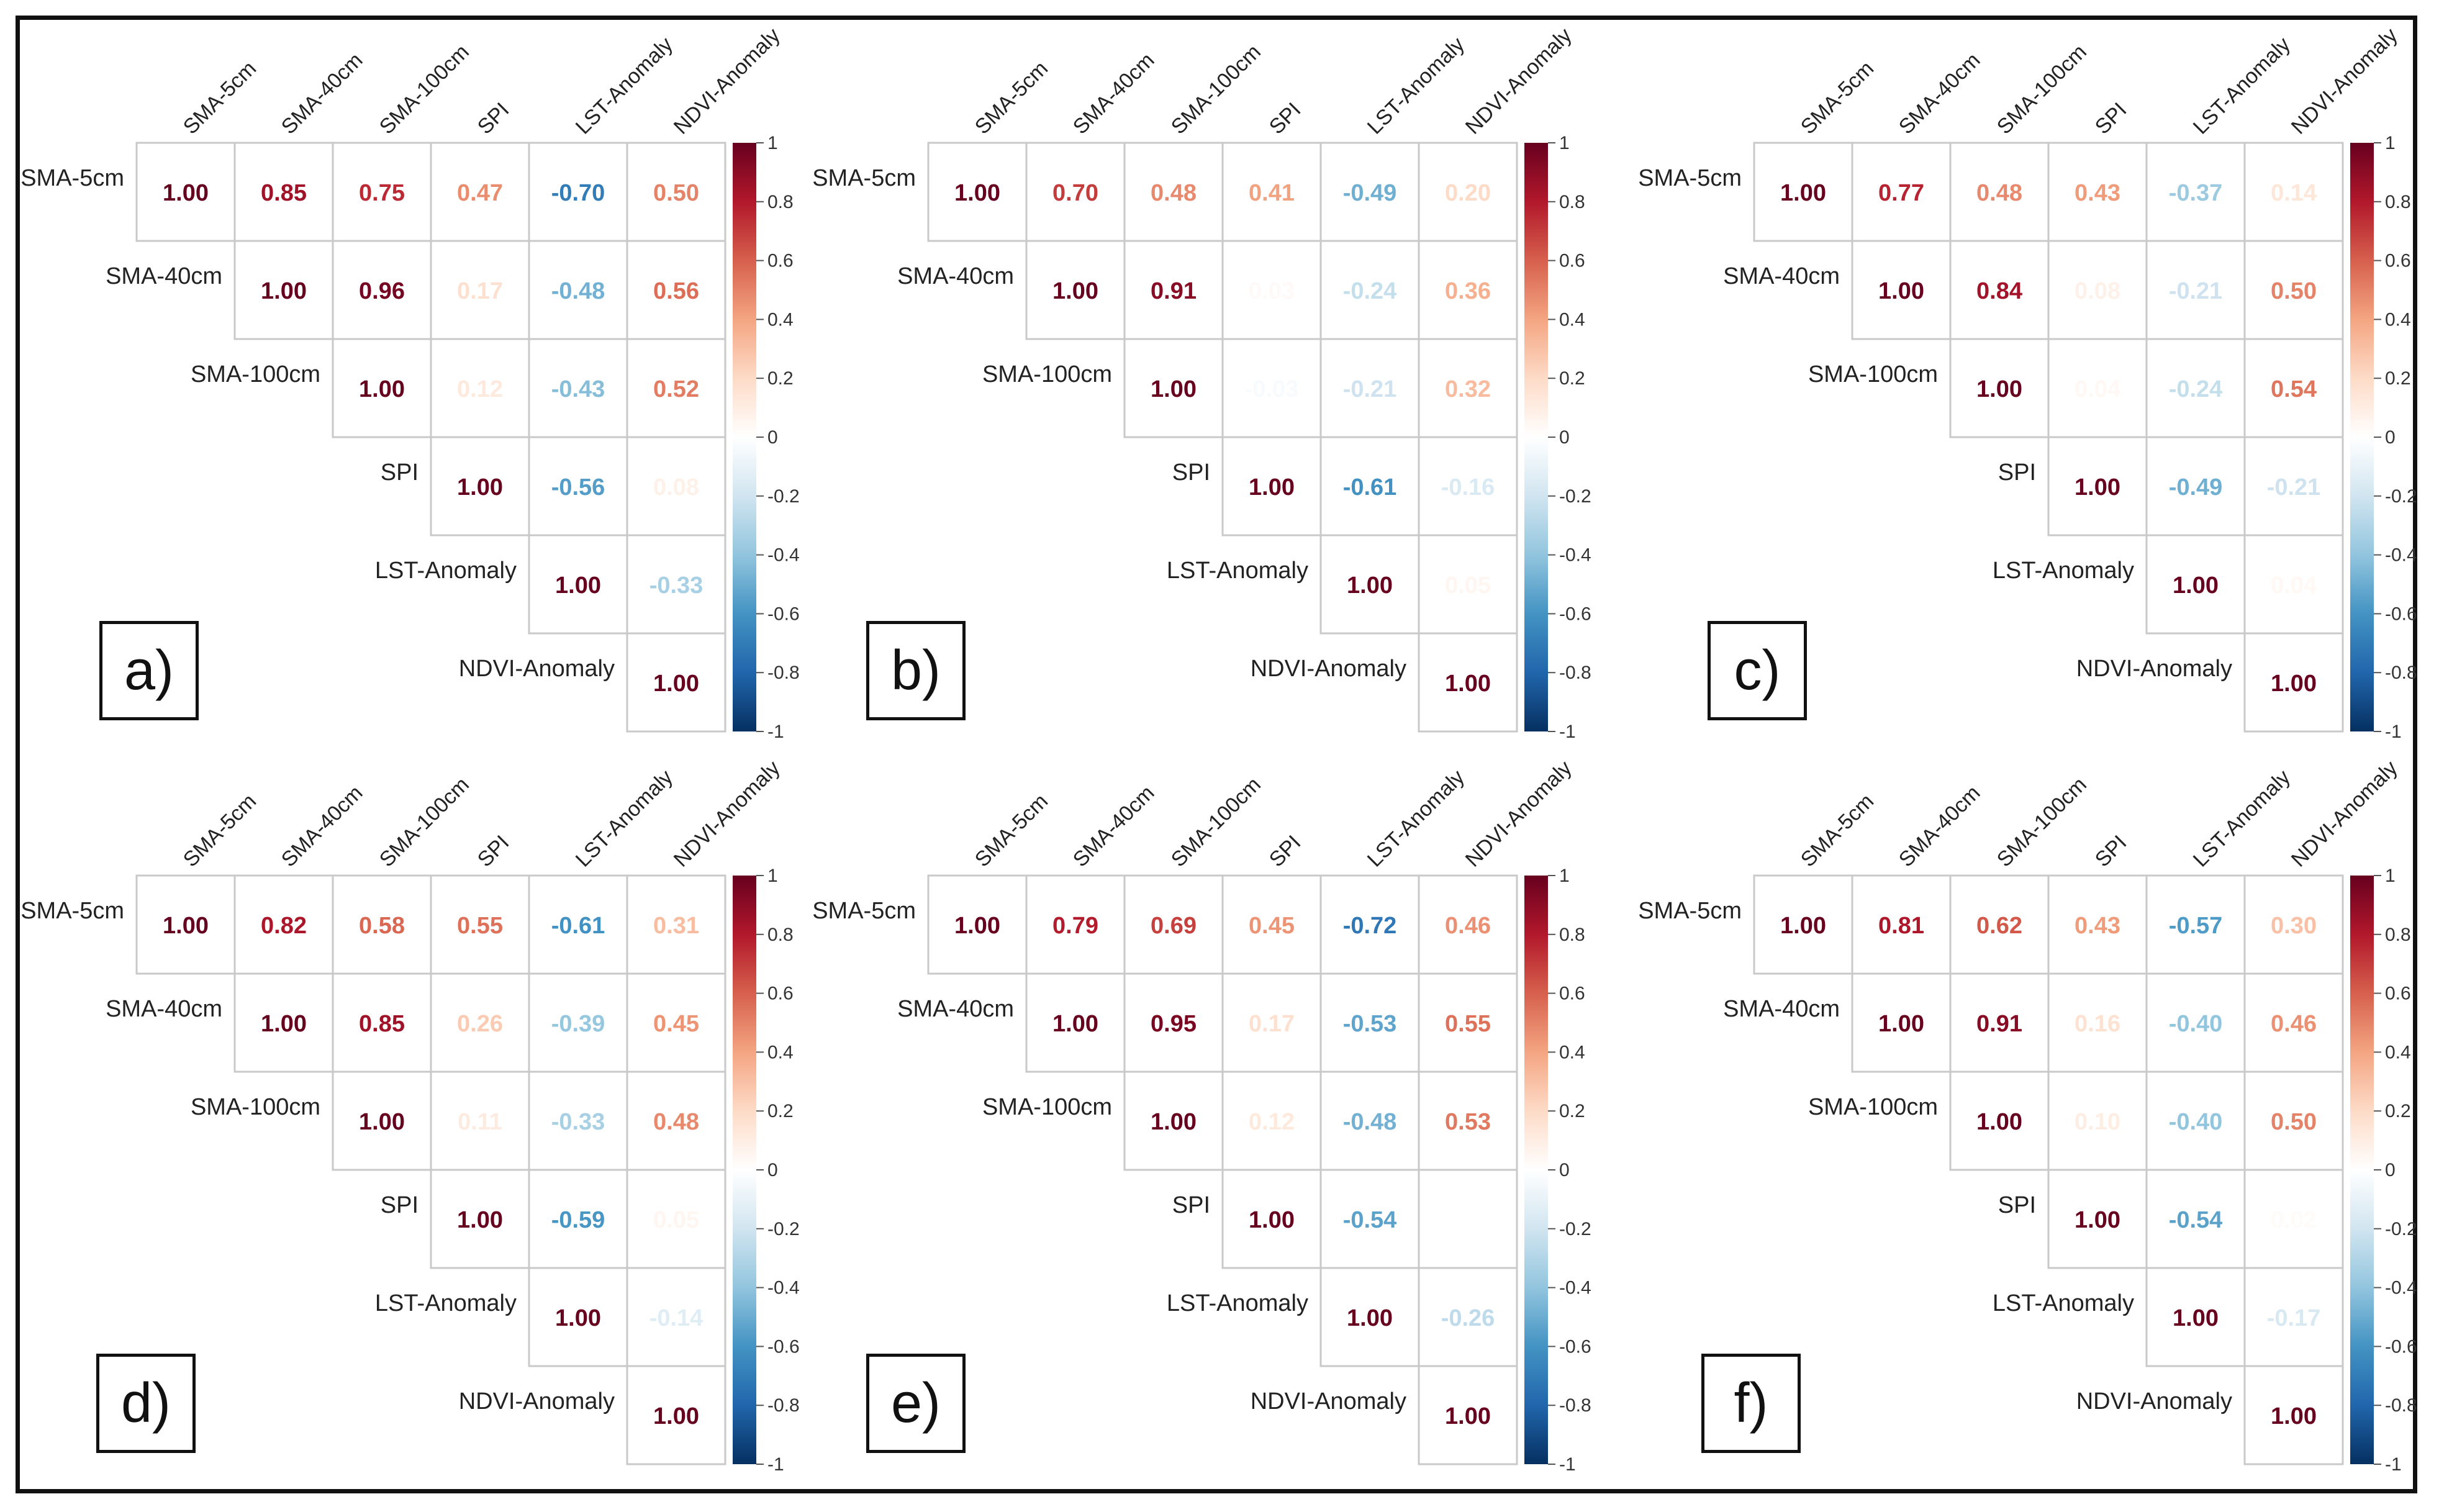 The image size is (2439, 1512). Describe the element at coordinates (1536, 1170) in the screenshot. I see `colorbar` at that location.